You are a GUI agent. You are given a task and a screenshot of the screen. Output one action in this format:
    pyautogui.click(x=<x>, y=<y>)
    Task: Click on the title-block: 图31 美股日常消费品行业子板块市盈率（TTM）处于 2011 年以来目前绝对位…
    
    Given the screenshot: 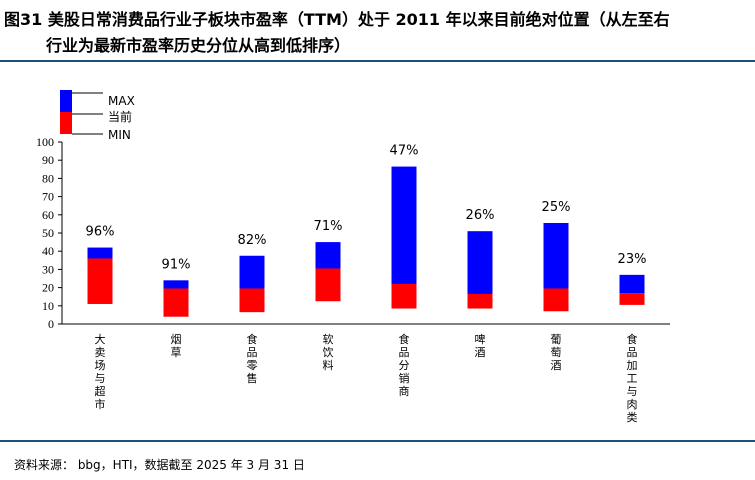 What is the action you would take?
    pyautogui.click(x=377, y=30)
    